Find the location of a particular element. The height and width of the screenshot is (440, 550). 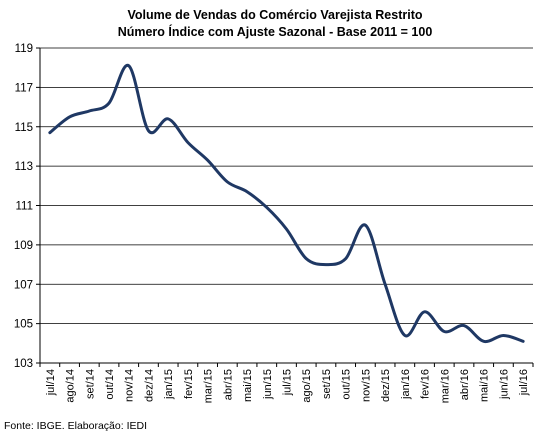

x-tick-label: jan/16 is located at coordinates (406, 384).